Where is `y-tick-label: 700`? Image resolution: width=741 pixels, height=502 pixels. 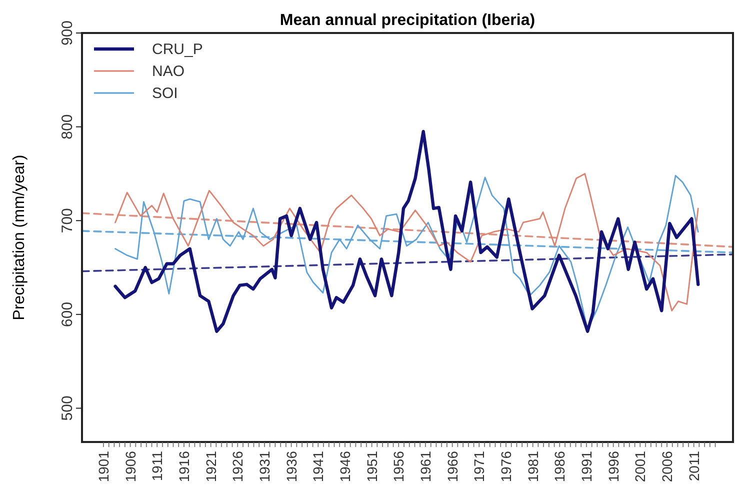 y-tick-label: 700 is located at coordinates (67, 221).